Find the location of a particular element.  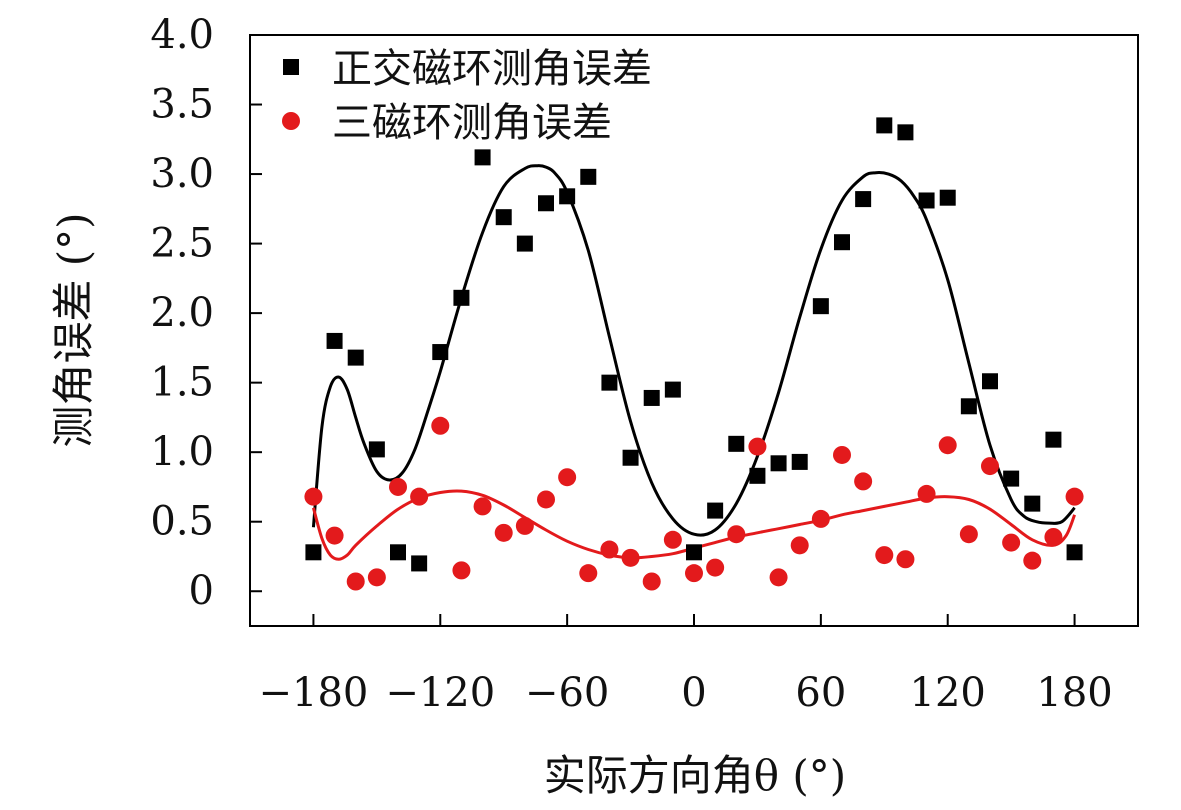

x-tick-label: 0 is located at coordinates (693, 693).